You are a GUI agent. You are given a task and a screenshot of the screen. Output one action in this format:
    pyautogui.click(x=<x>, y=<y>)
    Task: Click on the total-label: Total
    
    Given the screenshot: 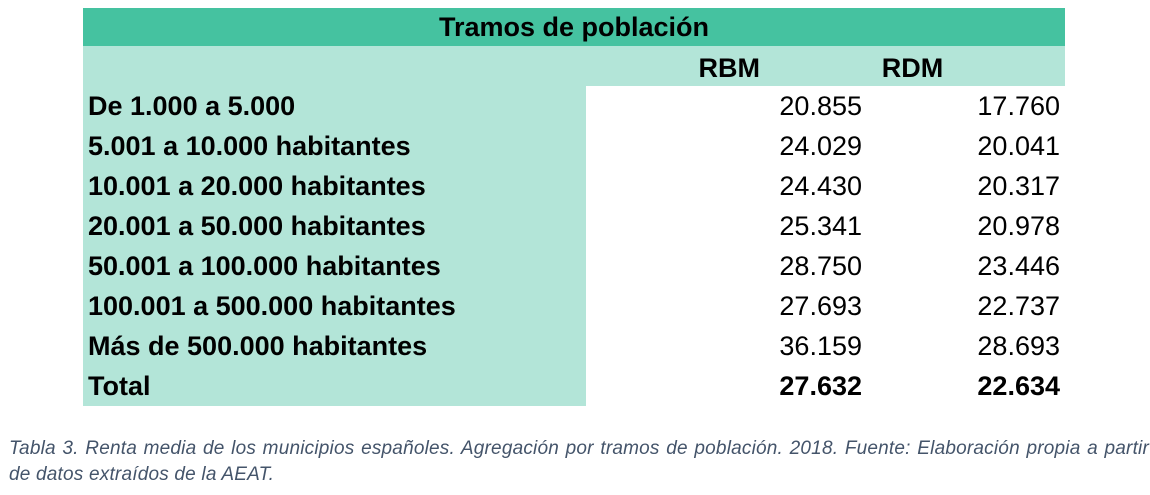 What is the action you would take?
    pyautogui.click(x=334, y=386)
    